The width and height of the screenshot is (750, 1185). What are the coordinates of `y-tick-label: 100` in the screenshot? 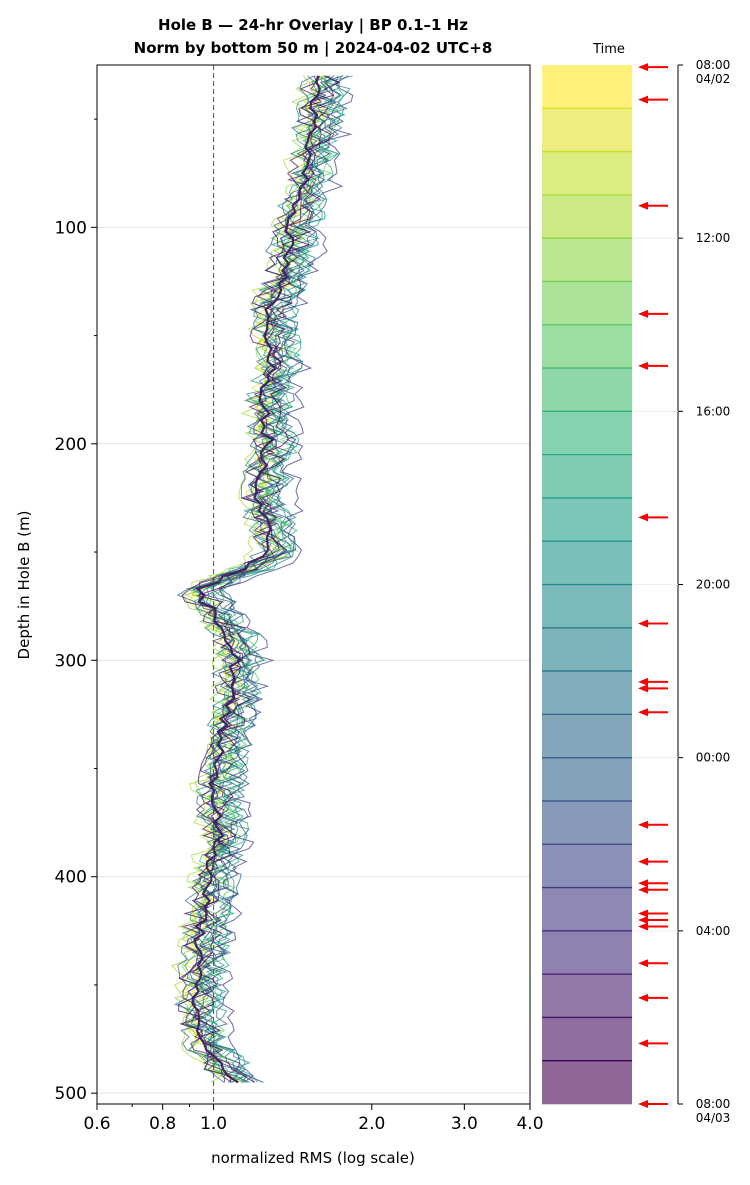 It's located at (71, 228).